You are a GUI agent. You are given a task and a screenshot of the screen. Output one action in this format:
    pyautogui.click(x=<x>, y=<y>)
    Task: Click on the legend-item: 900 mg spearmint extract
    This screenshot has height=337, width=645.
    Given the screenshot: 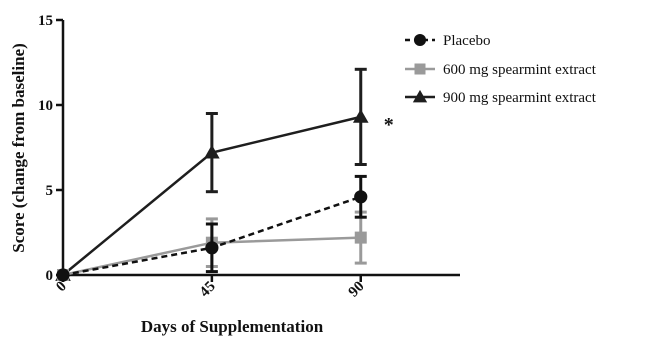 What is the action you would take?
    pyautogui.click(x=501, y=98)
    